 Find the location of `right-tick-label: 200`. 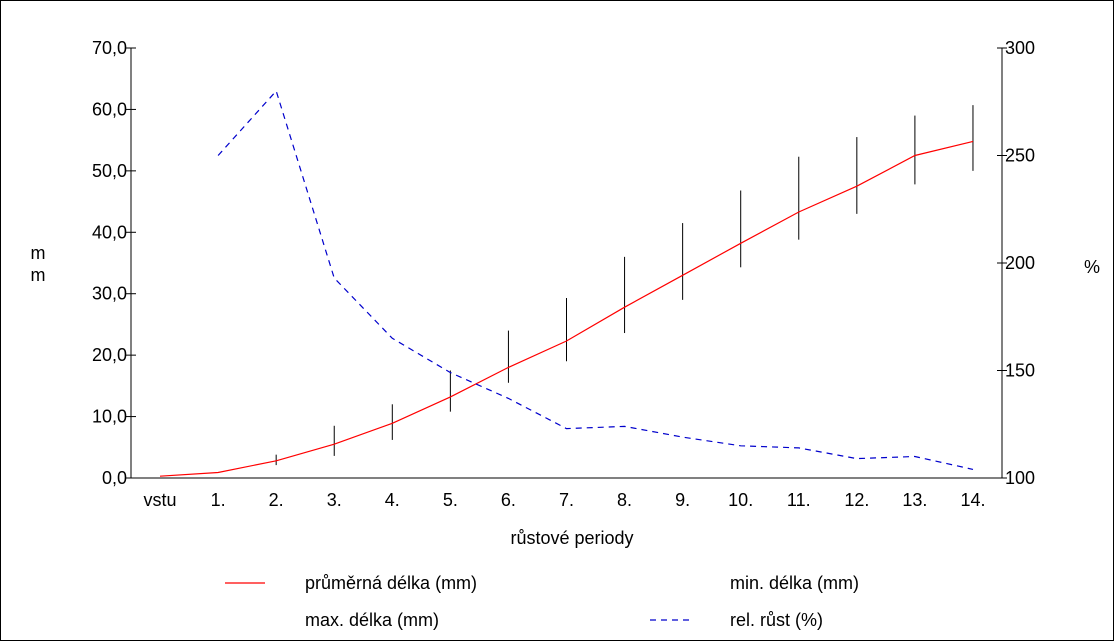

right-tick-label: 200 is located at coordinates (1020, 263).